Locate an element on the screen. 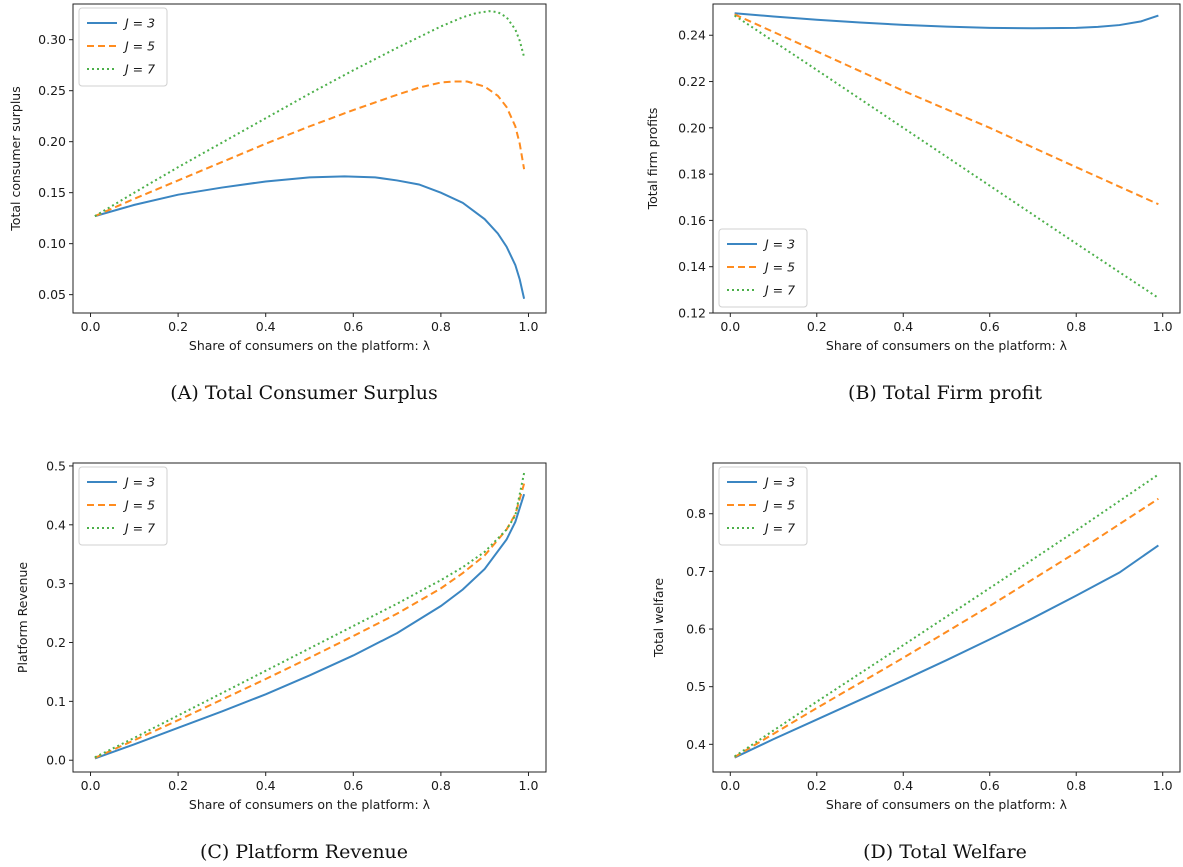  y-tick-label: 0.15 is located at coordinates (52, 192).